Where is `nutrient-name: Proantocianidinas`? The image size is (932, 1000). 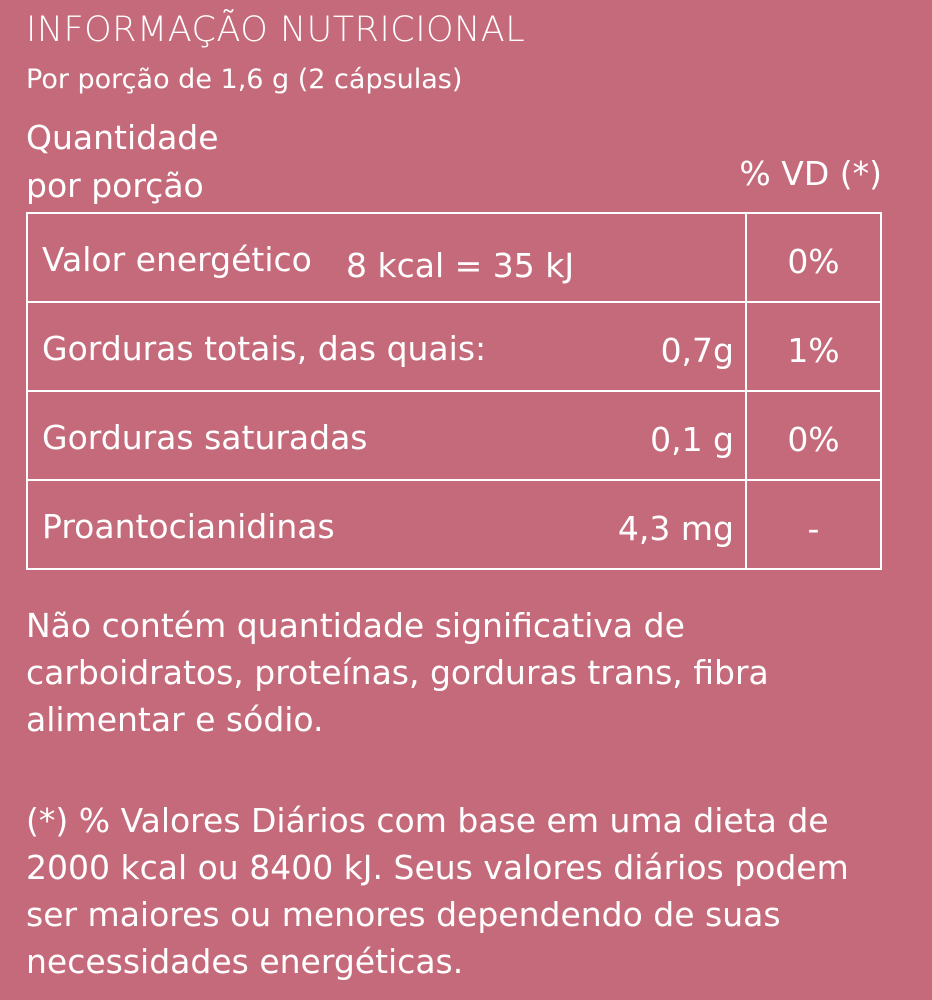 nutrient-name: Proantocianidinas is located at coordinates (188, 526).